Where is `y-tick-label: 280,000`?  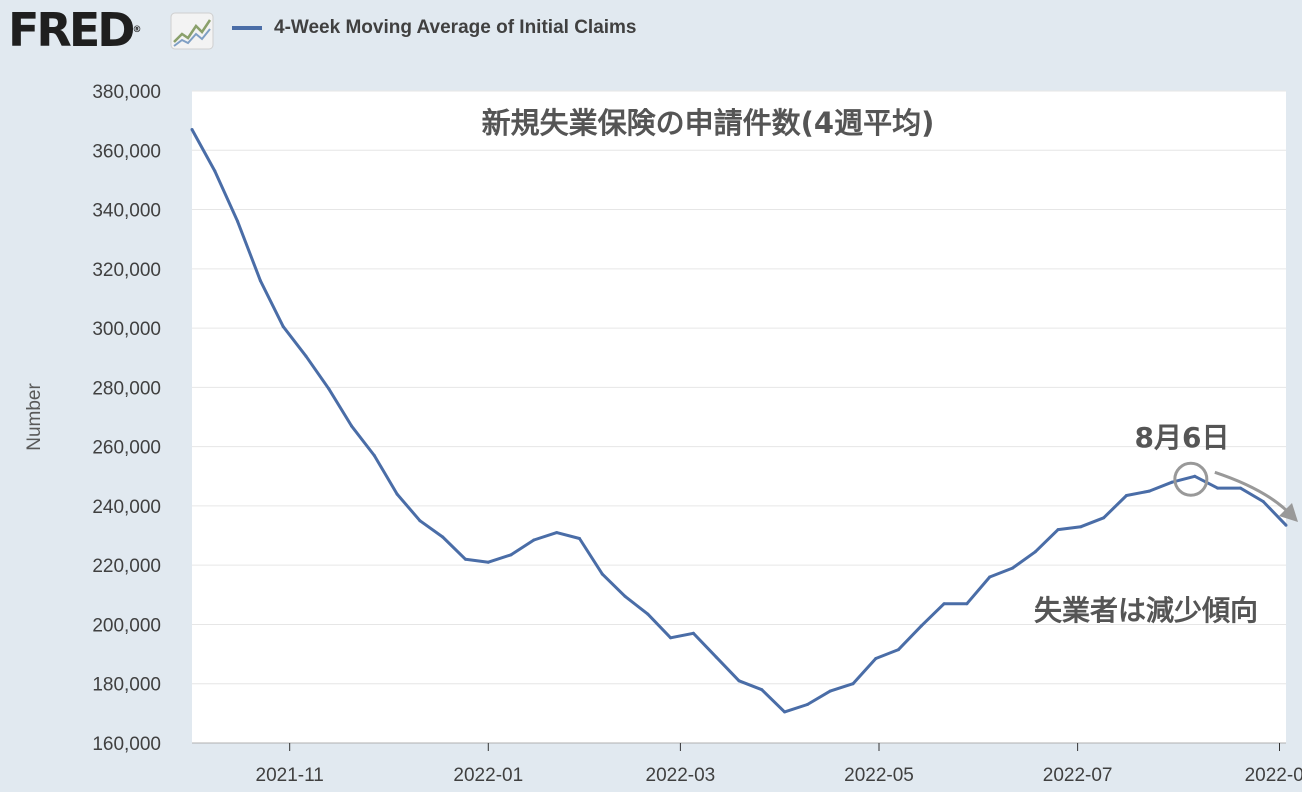 y-tick-label: 280,000 is located at coordinates (126, 388).